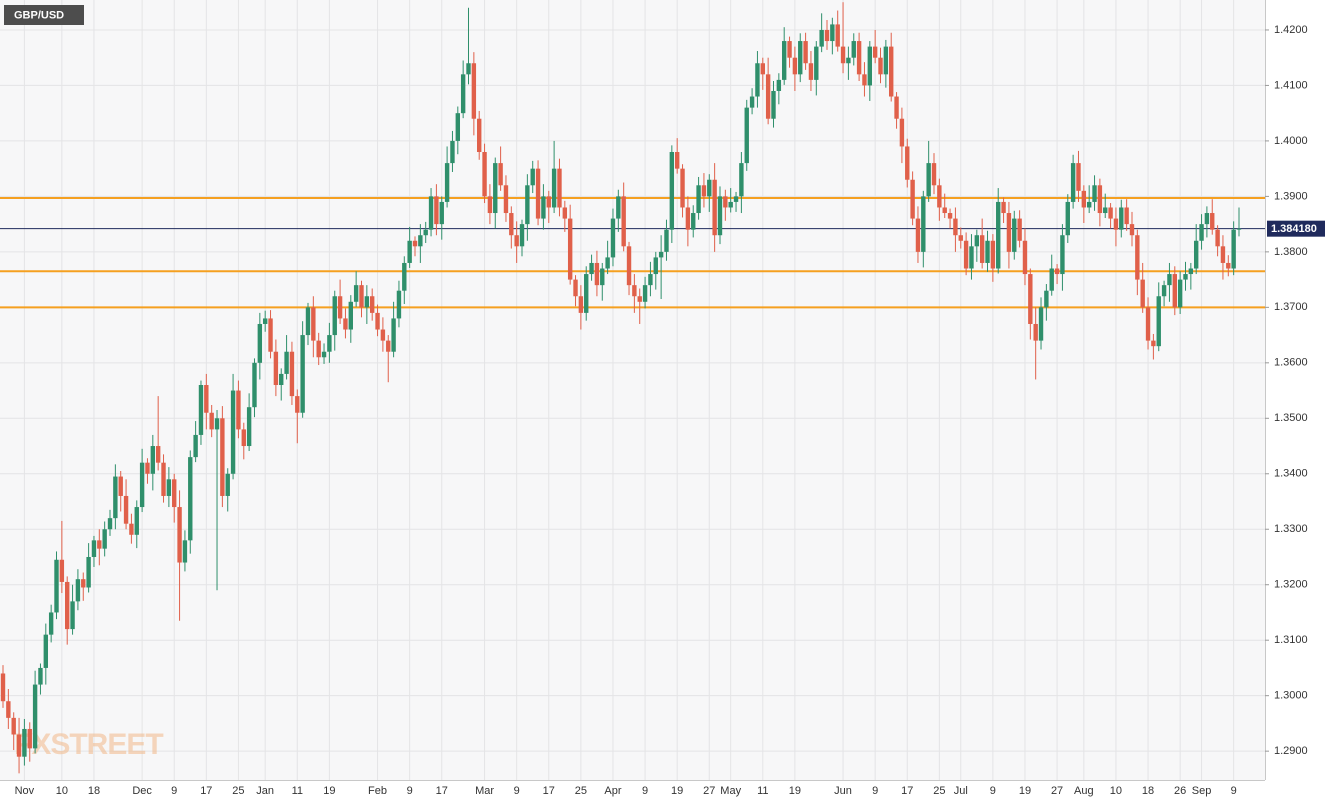  Describe the element at coordinates (297, 791) in the screenshot. I see `x-tick-label: 11` at that location.